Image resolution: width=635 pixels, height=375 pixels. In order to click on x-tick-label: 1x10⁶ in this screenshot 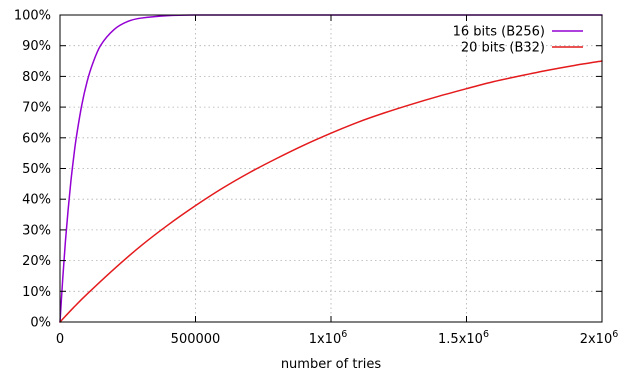, I will do `click(328, 338)`.